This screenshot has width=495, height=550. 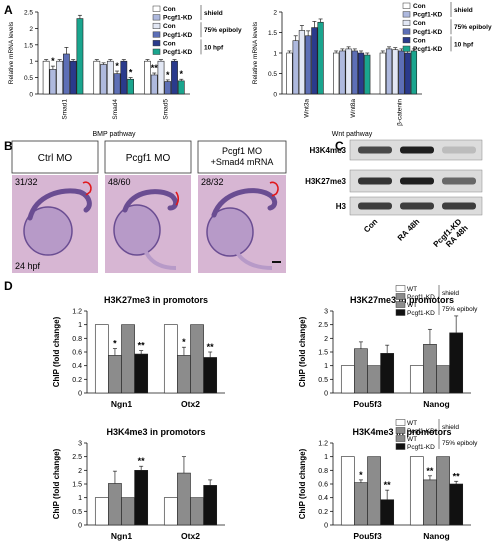 I want to click on chart-title: H3K27me3 in promotors, so click(x=156, y=300).